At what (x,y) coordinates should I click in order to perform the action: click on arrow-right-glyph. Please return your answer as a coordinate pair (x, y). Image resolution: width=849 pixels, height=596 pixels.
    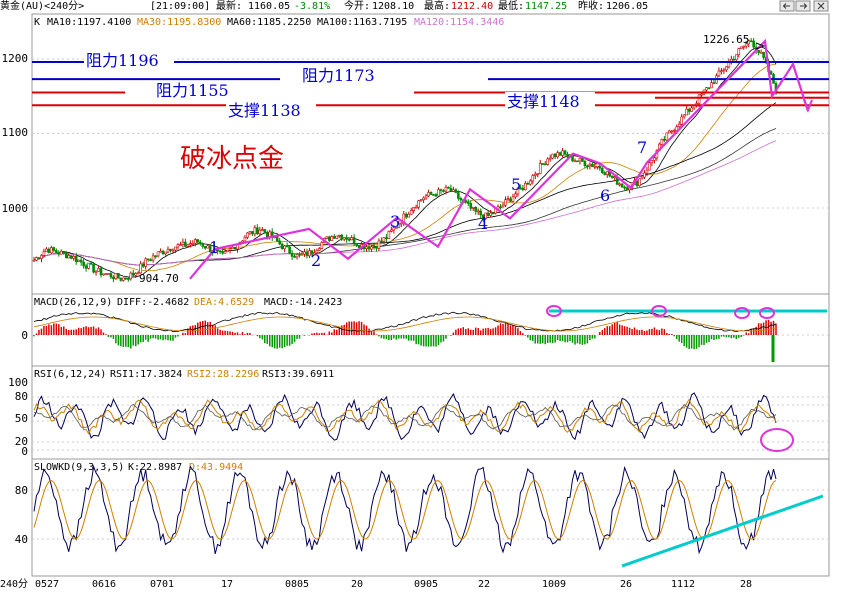
    Looking at the image, I should click on (804, 6).